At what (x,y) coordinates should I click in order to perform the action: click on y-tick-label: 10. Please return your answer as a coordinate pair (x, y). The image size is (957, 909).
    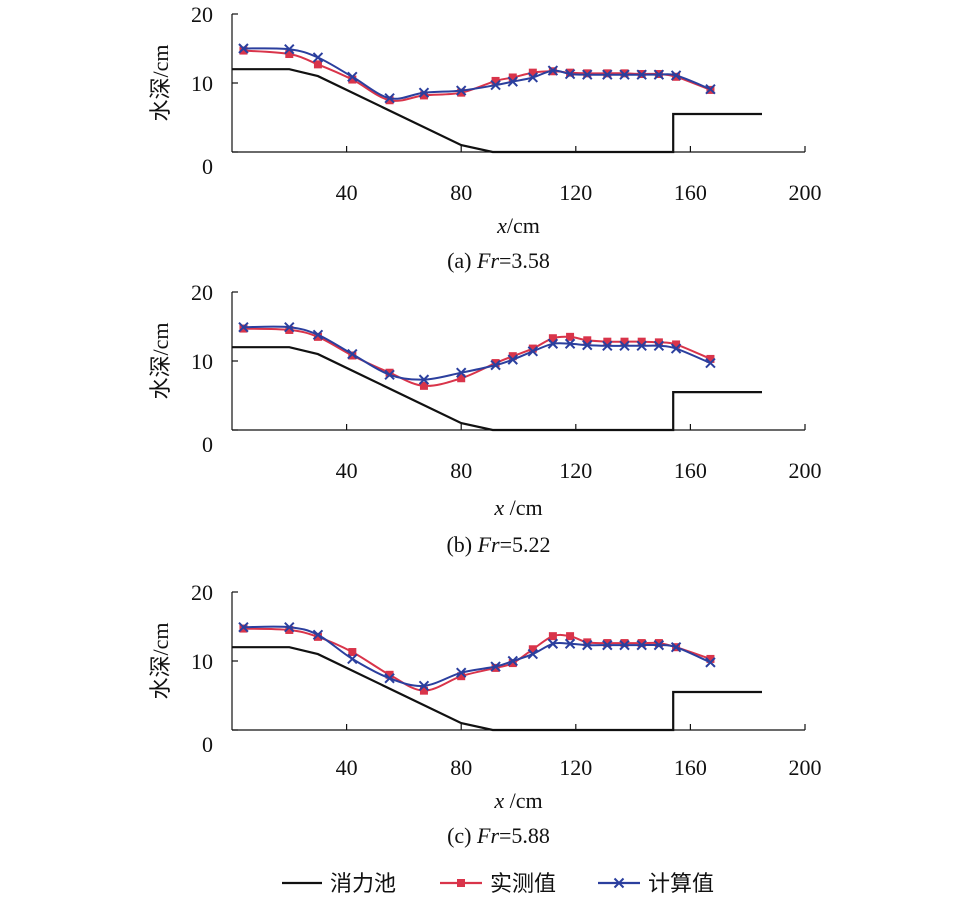
    Looking at the image, I should click on (202, 661).